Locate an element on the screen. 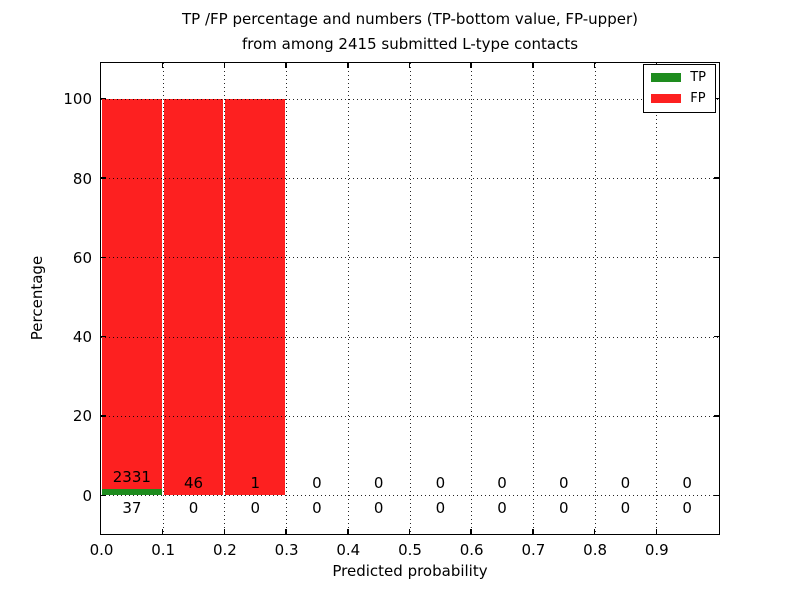 The image size is (800, 600). legend-item-fp: FP is located at coordinates (678, 98).